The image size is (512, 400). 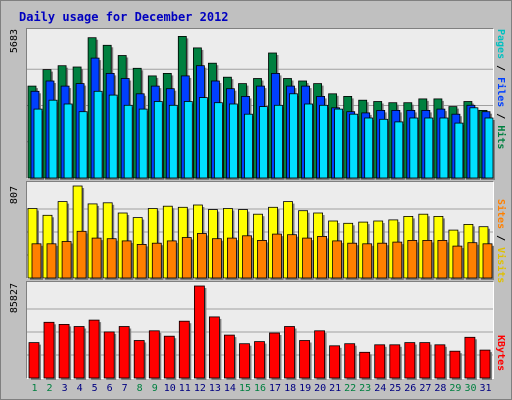 I want to click on x-tick-label: 18, so click(x=290, y=388).